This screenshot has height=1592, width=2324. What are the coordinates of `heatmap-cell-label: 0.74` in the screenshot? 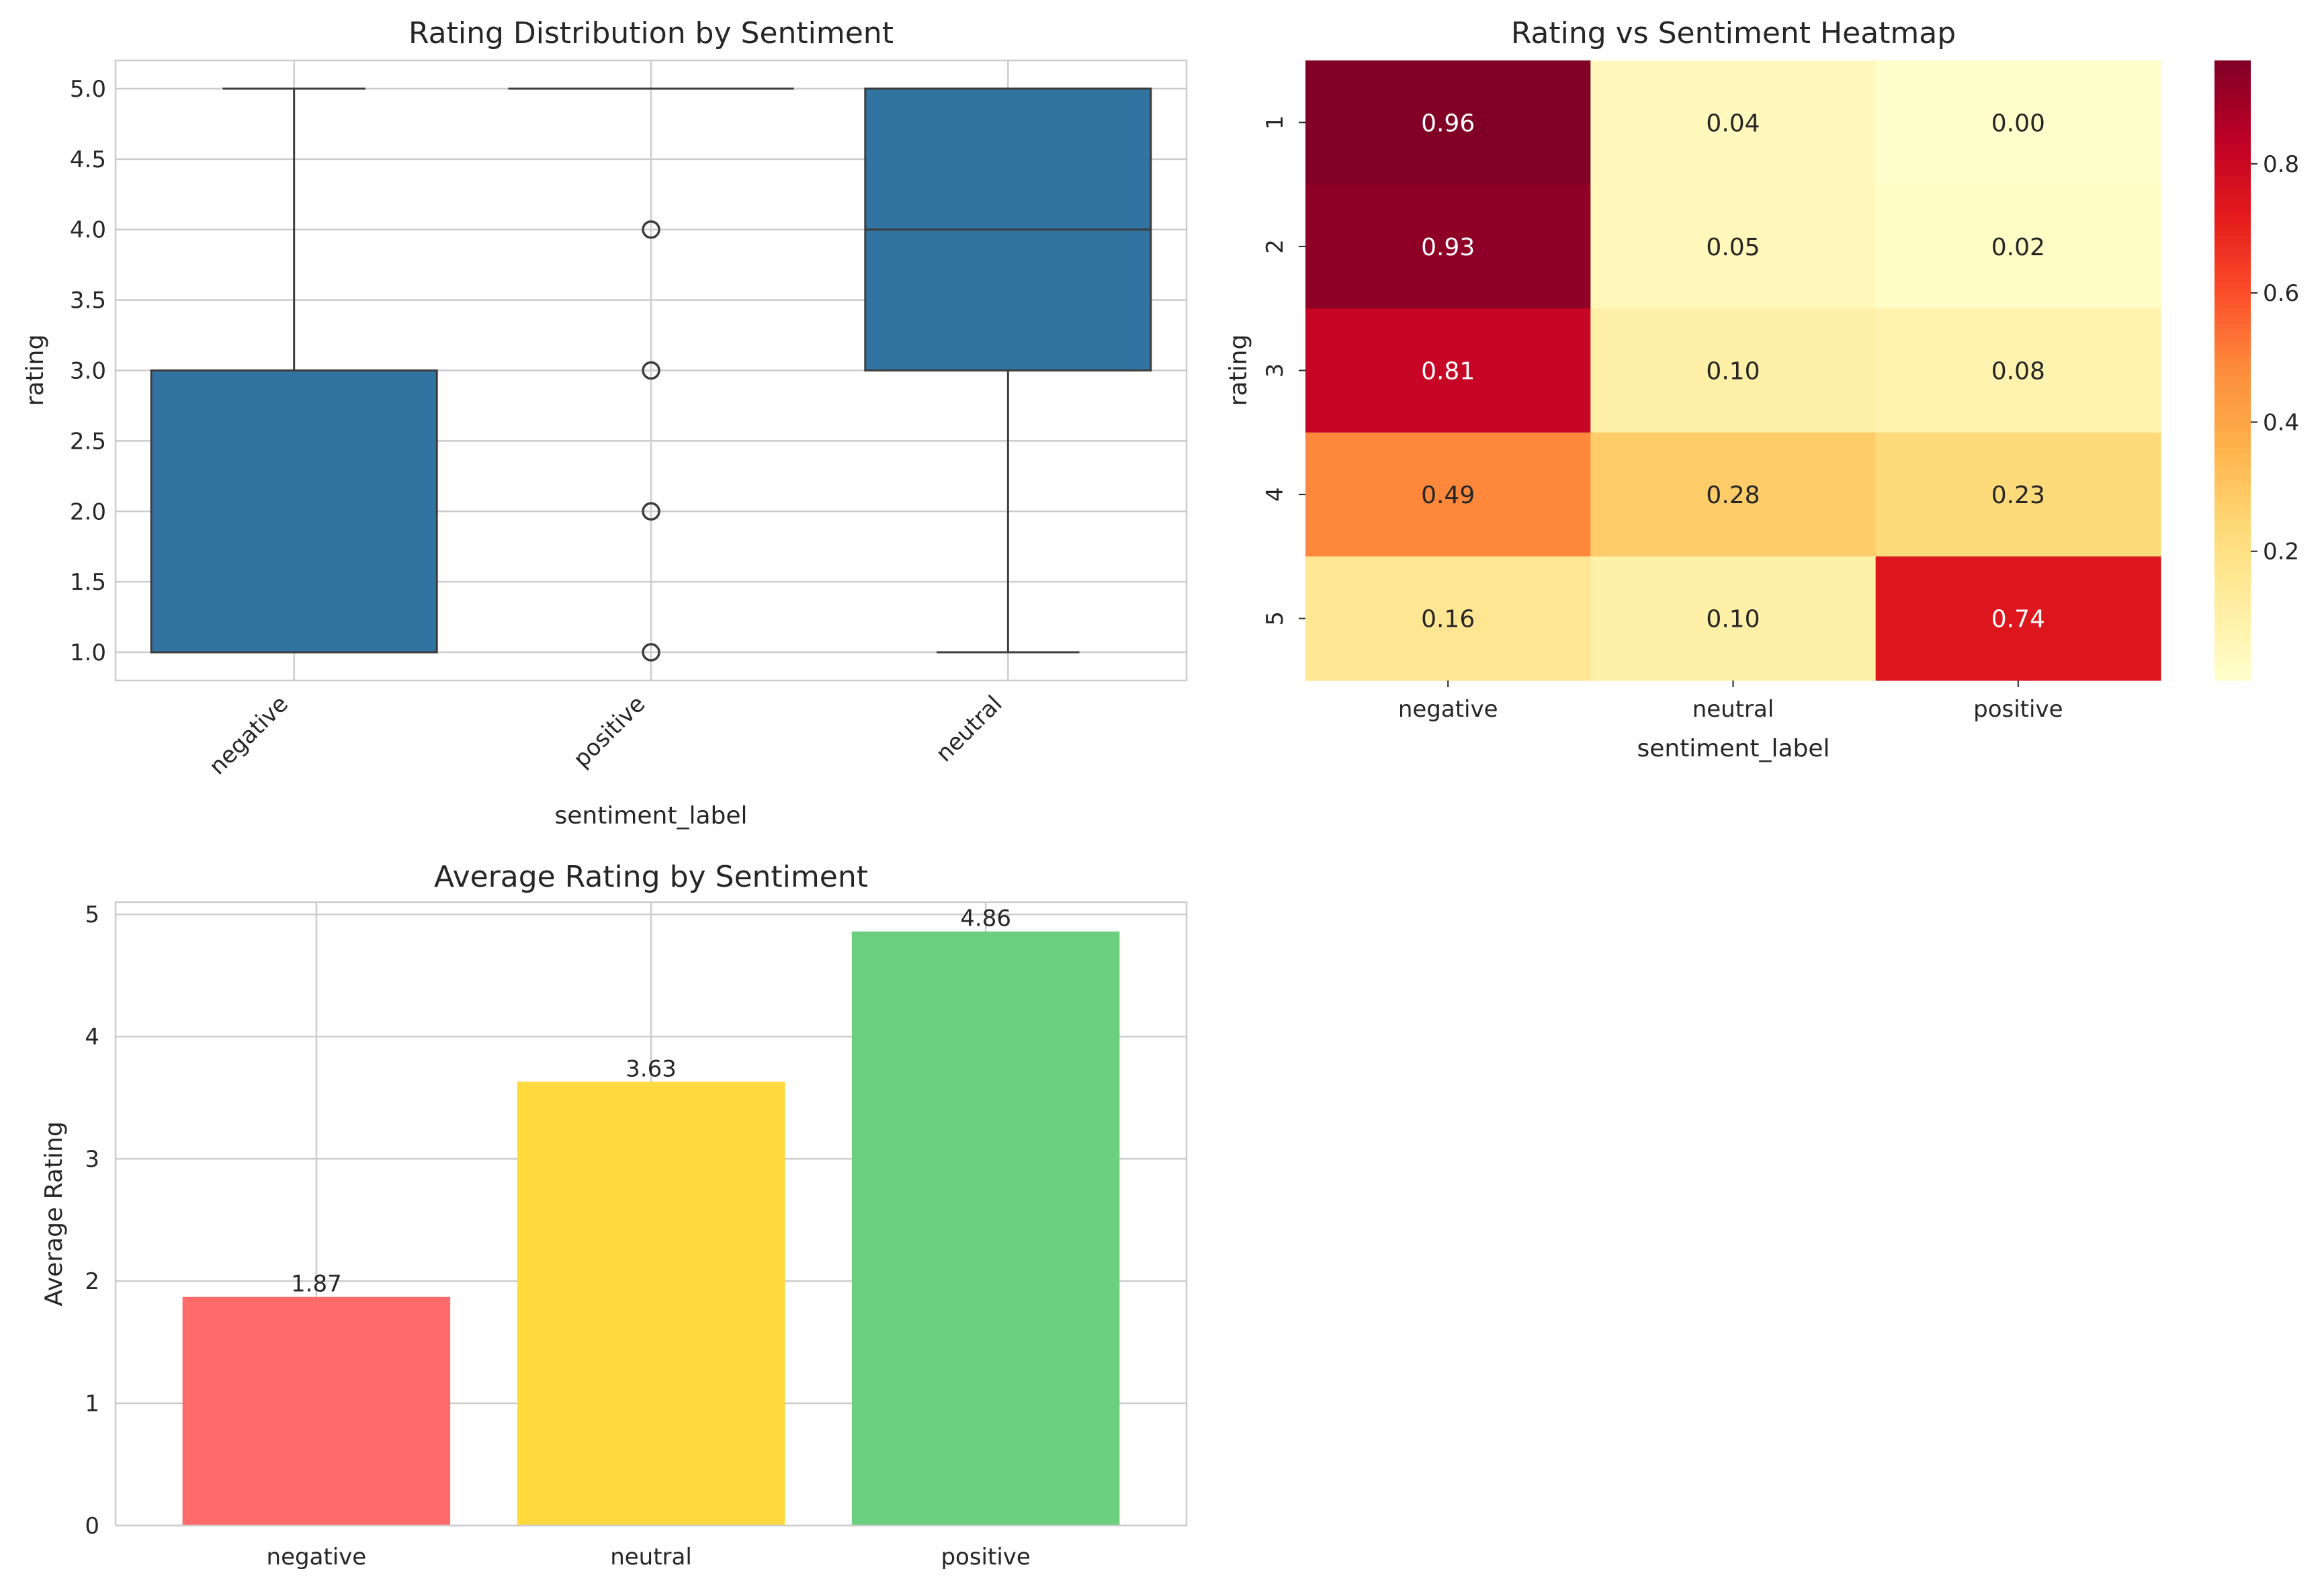 It's located at (2018, 619).